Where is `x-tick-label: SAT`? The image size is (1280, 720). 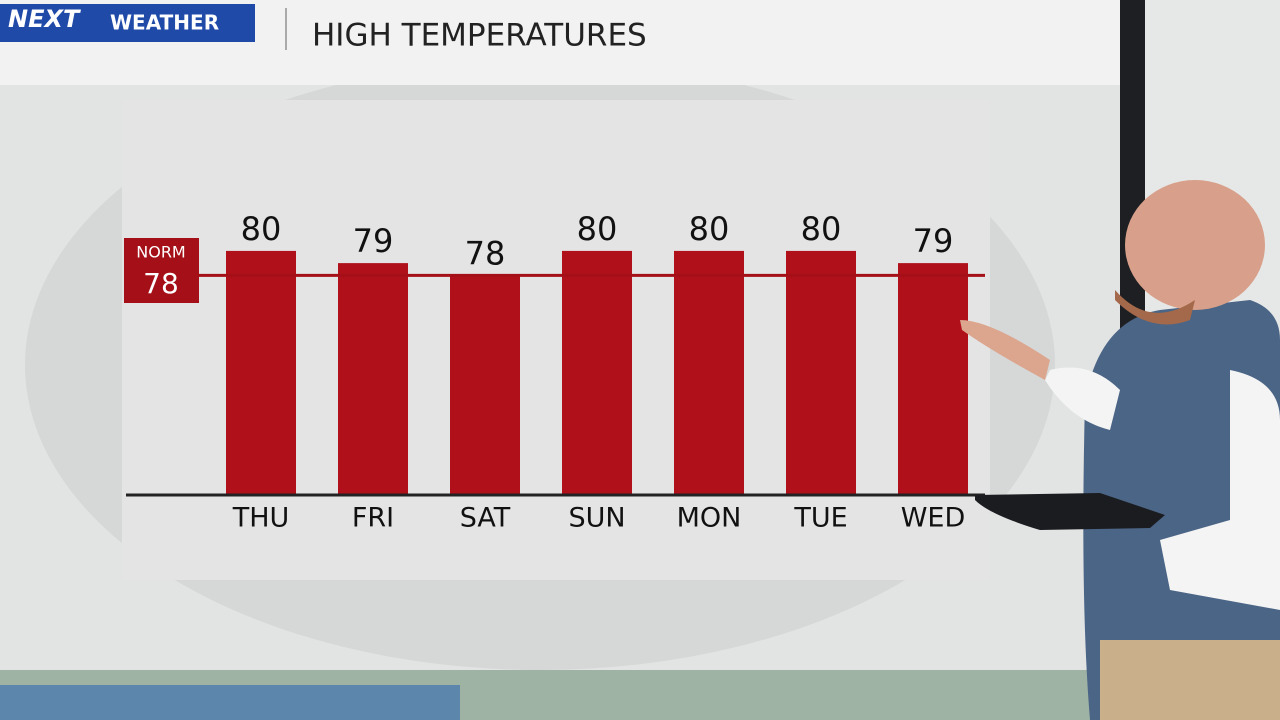 x-tick-label: SAT is located at coordinates (485, 518).